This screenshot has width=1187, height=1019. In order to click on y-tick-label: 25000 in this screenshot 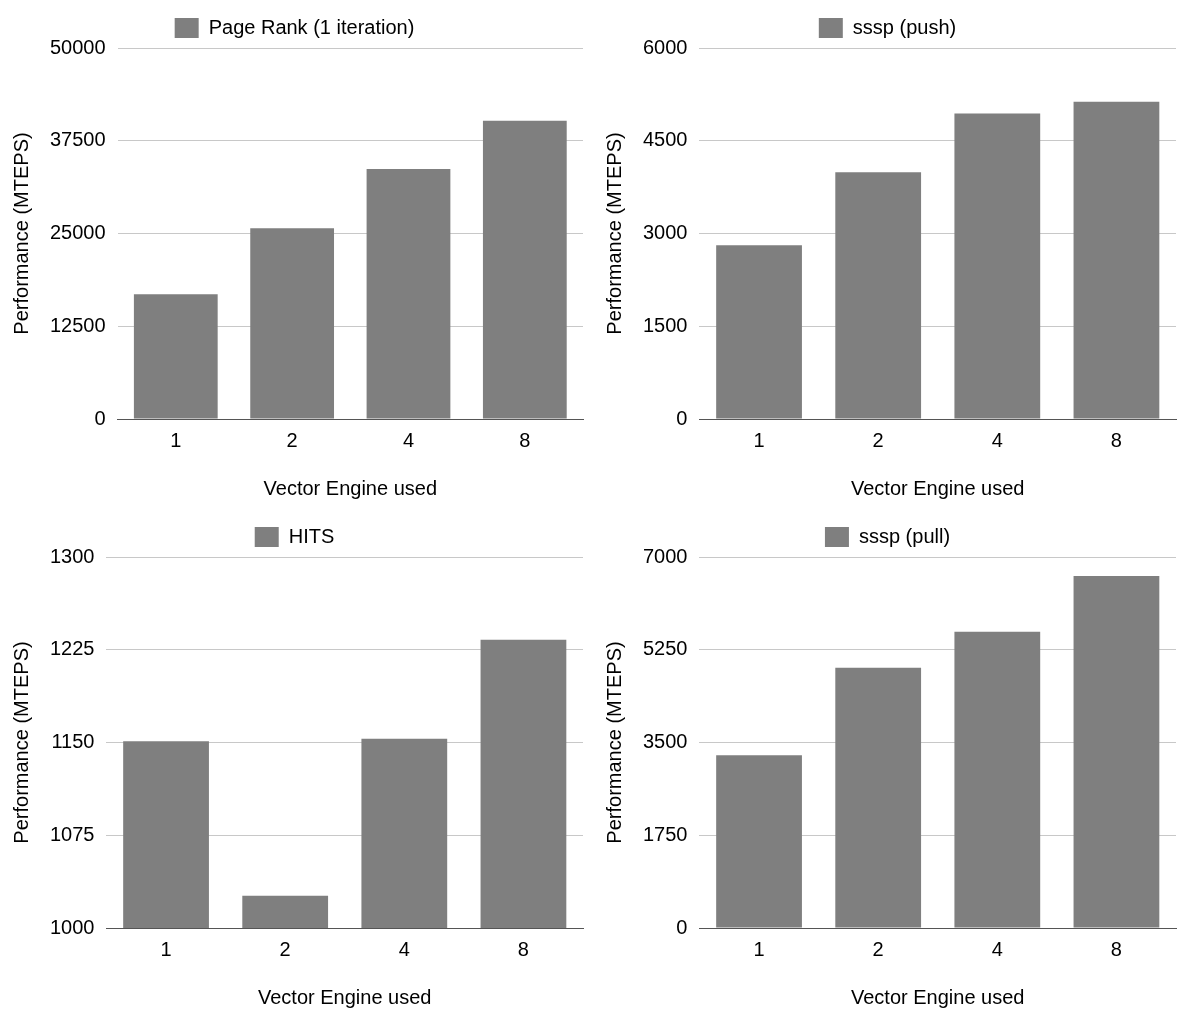, I will do `click(77, 232)`.